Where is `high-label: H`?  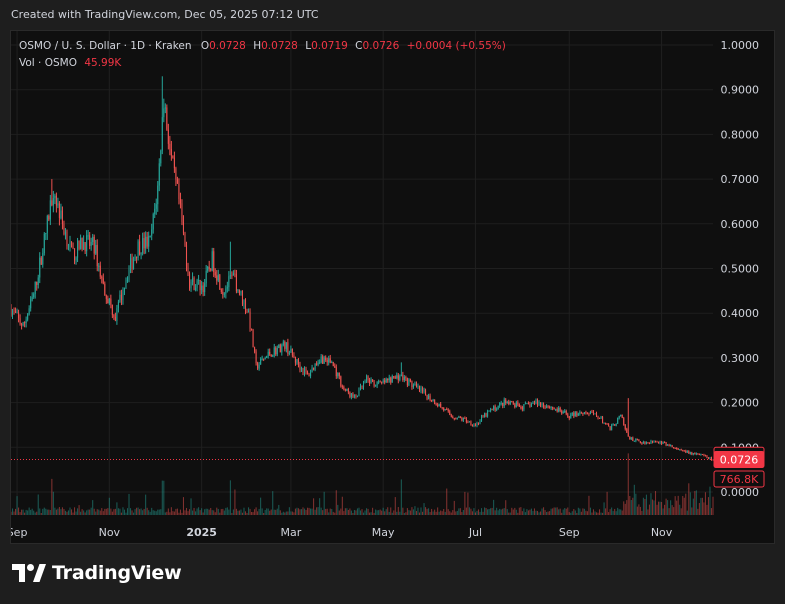
high-label: H is located at coordinates (257, 46).